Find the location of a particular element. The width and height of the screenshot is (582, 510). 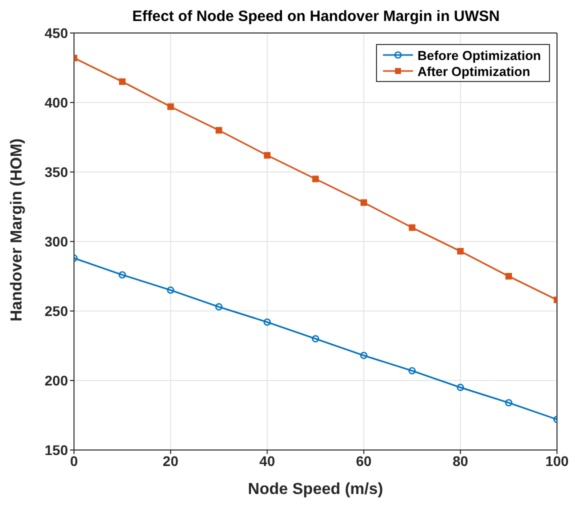

x-tick-label: 60 is located at coordinates (364, 460).